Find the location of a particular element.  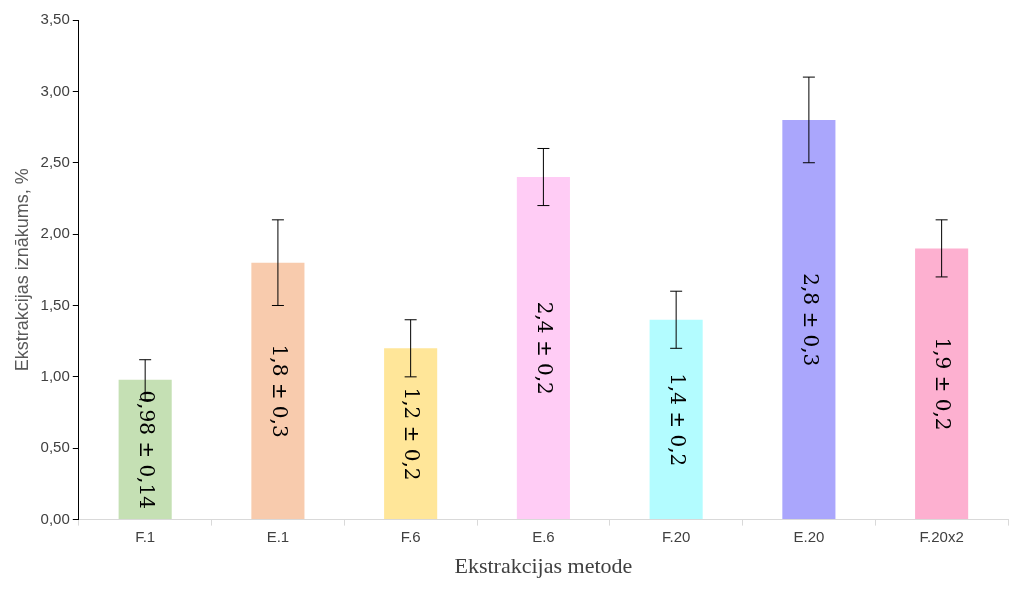

x-tick-label: E.20 is located at coordinates (809, 536).